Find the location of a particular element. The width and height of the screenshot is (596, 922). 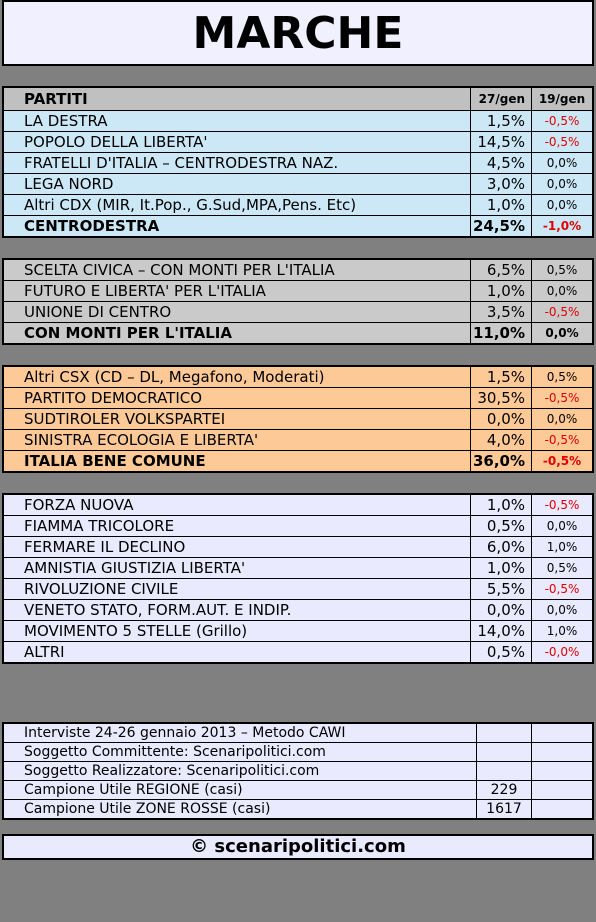

value-cell: -1,0% is located at coordinates (562, 226).